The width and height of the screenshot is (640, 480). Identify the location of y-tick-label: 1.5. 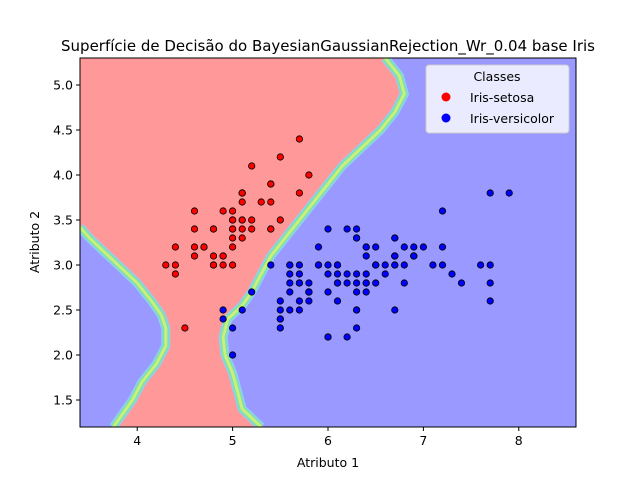
(63, 400).